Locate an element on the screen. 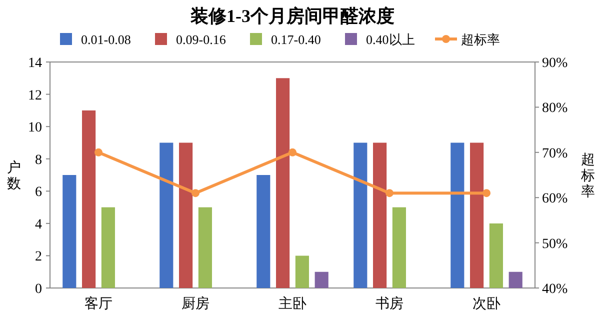 This screenshot has width=600, height=329. y-tick-label: 14 is located at coordinates (35, 63).